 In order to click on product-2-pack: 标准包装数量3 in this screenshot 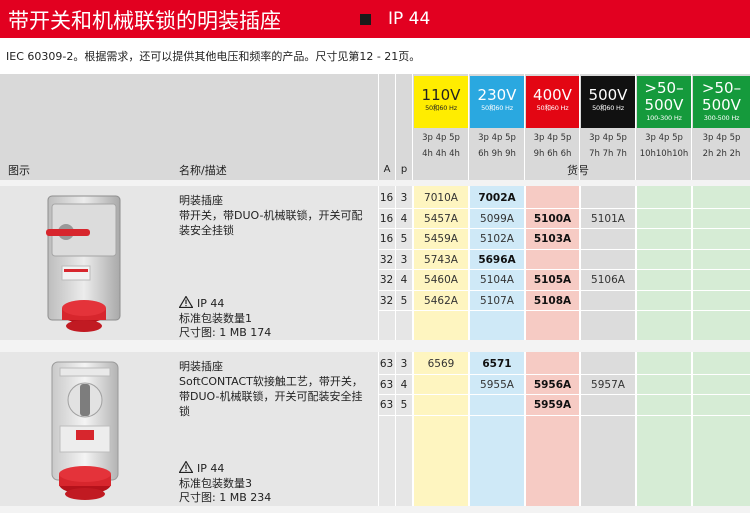, I will do `click(215, 483)`.